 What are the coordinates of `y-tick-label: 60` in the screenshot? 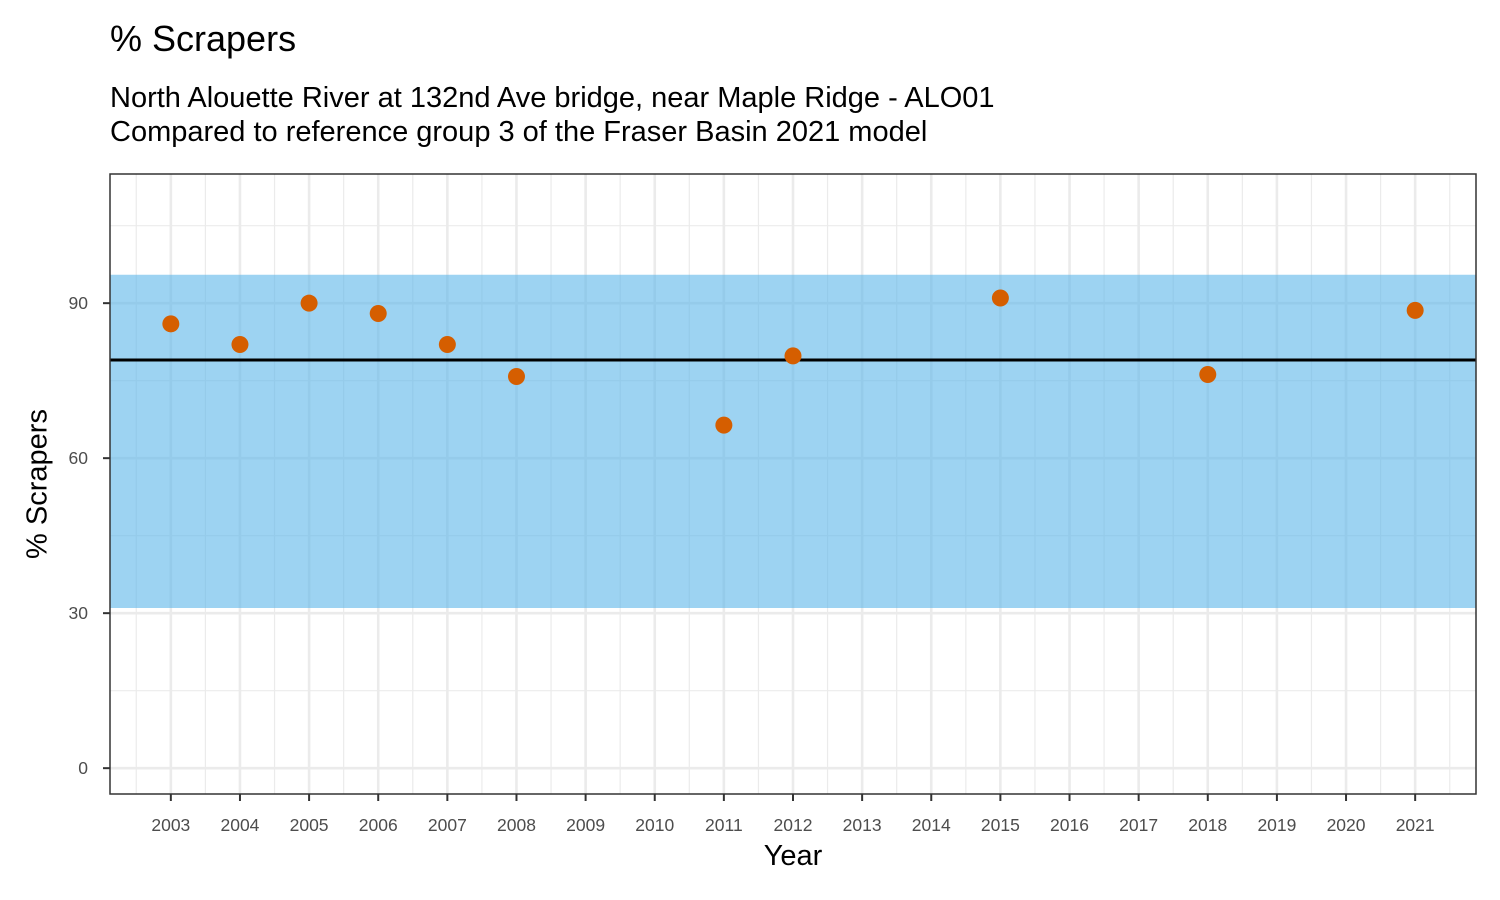 It's located at (79, 458).